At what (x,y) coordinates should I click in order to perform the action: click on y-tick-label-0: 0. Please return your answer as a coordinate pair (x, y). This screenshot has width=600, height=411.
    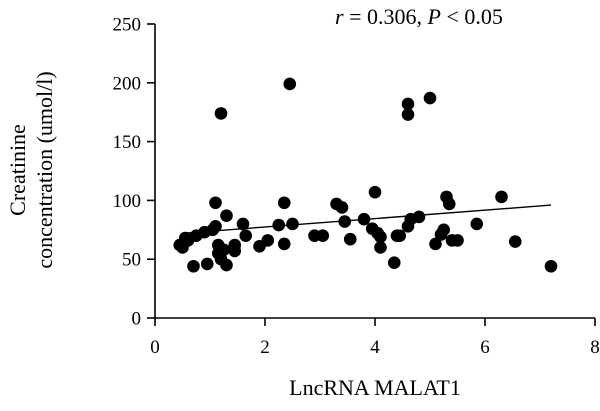
    Looking at the image, I should click on (137, 319).